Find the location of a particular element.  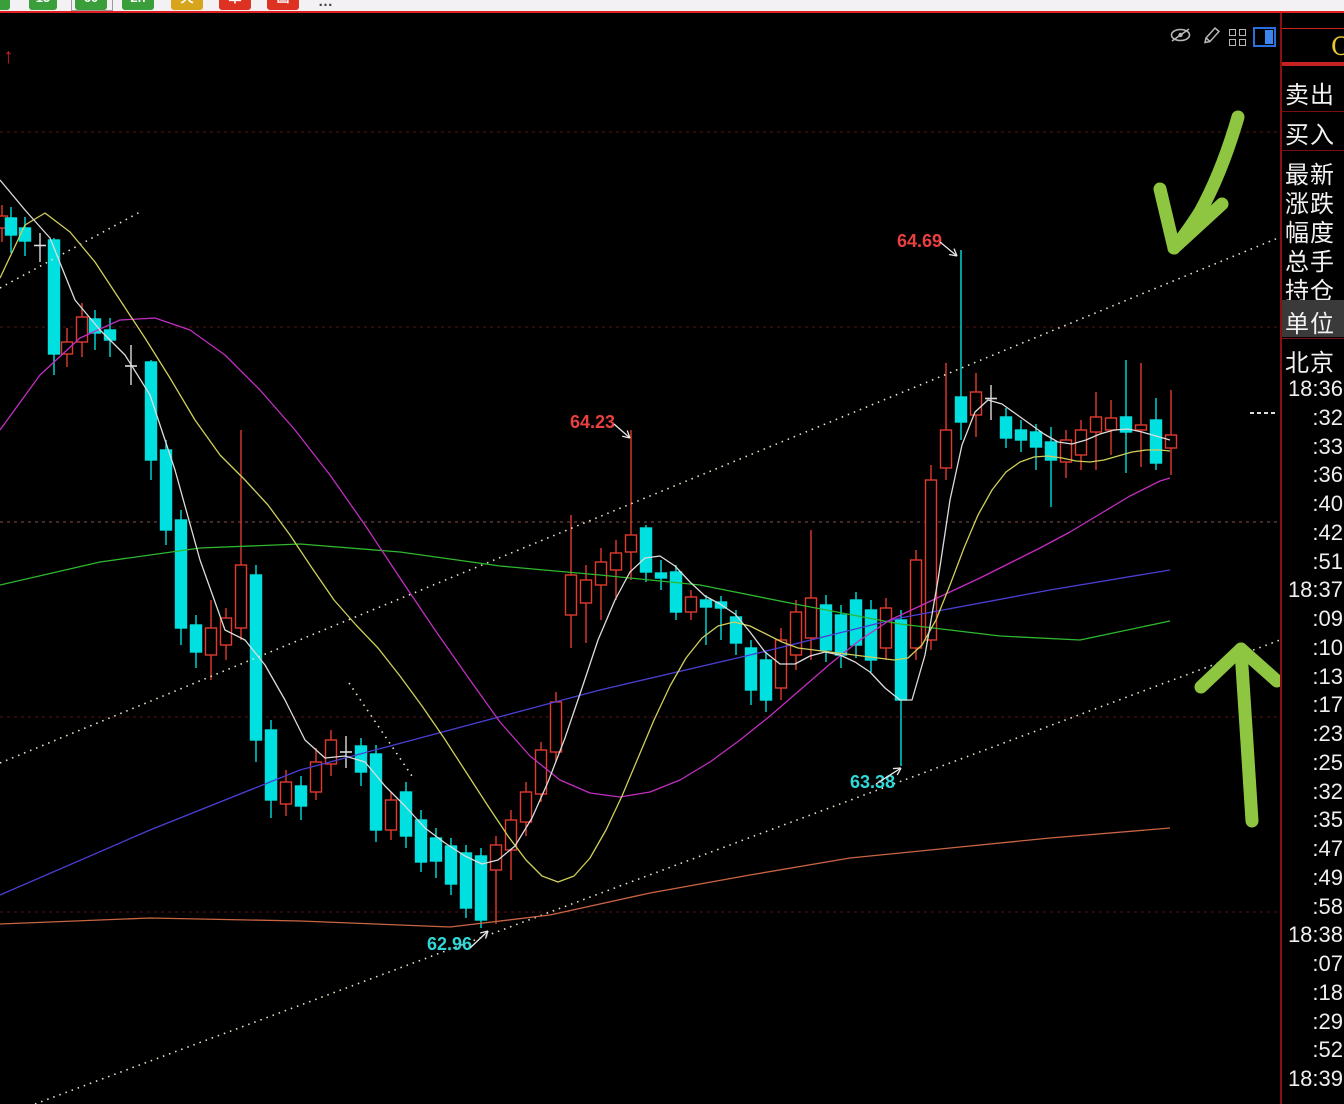

toolbar-button-单: 单 is located at coordinates (235, 5).